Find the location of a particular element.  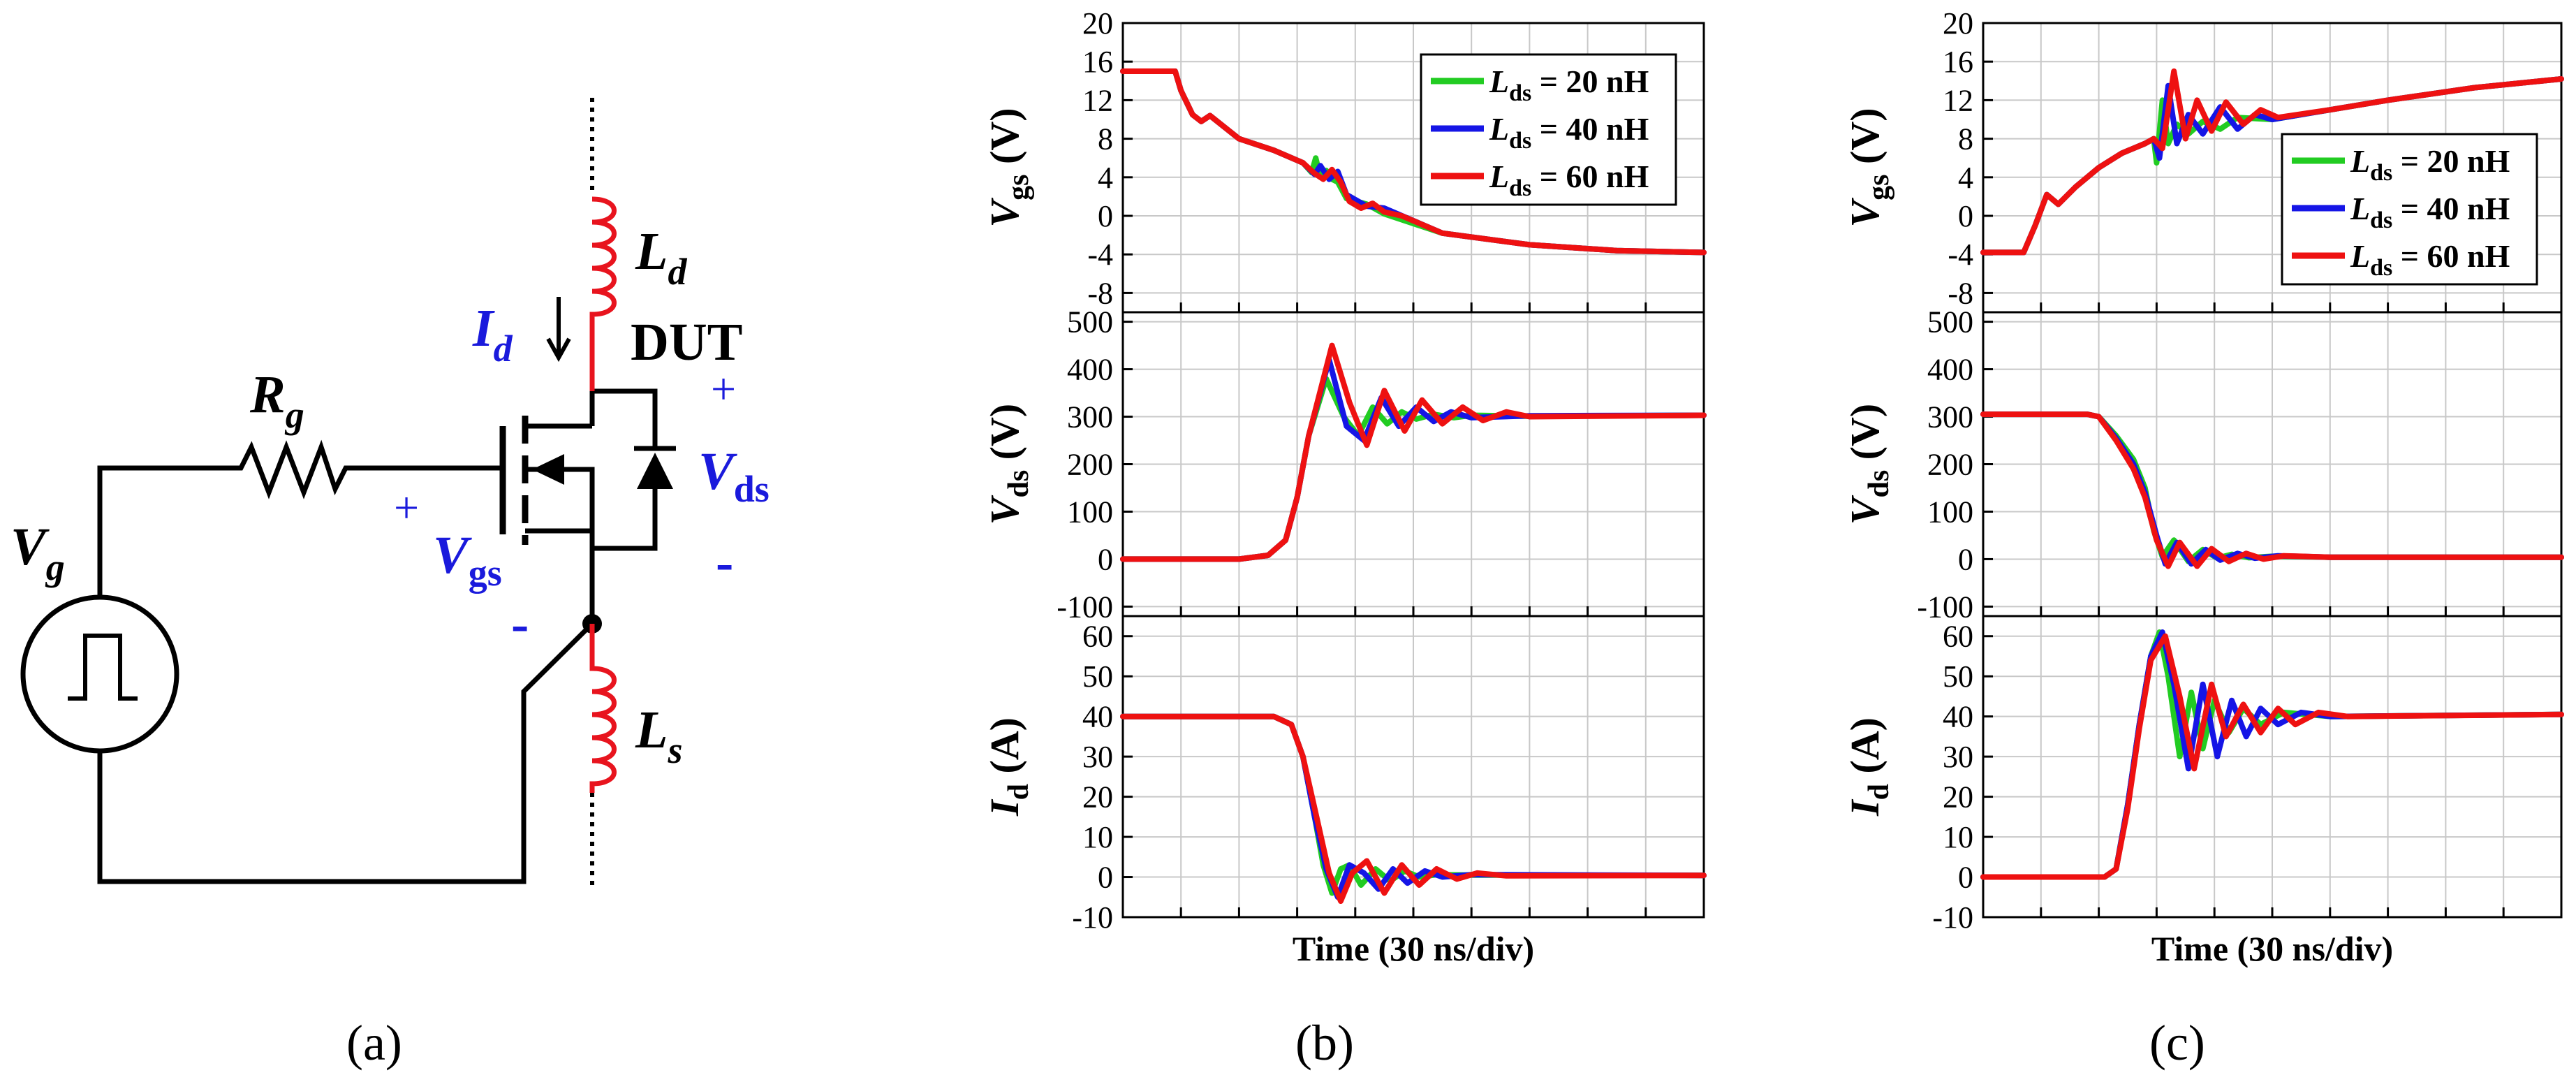

gate-resistor-label: Rg is located at coordinates (276, 400).